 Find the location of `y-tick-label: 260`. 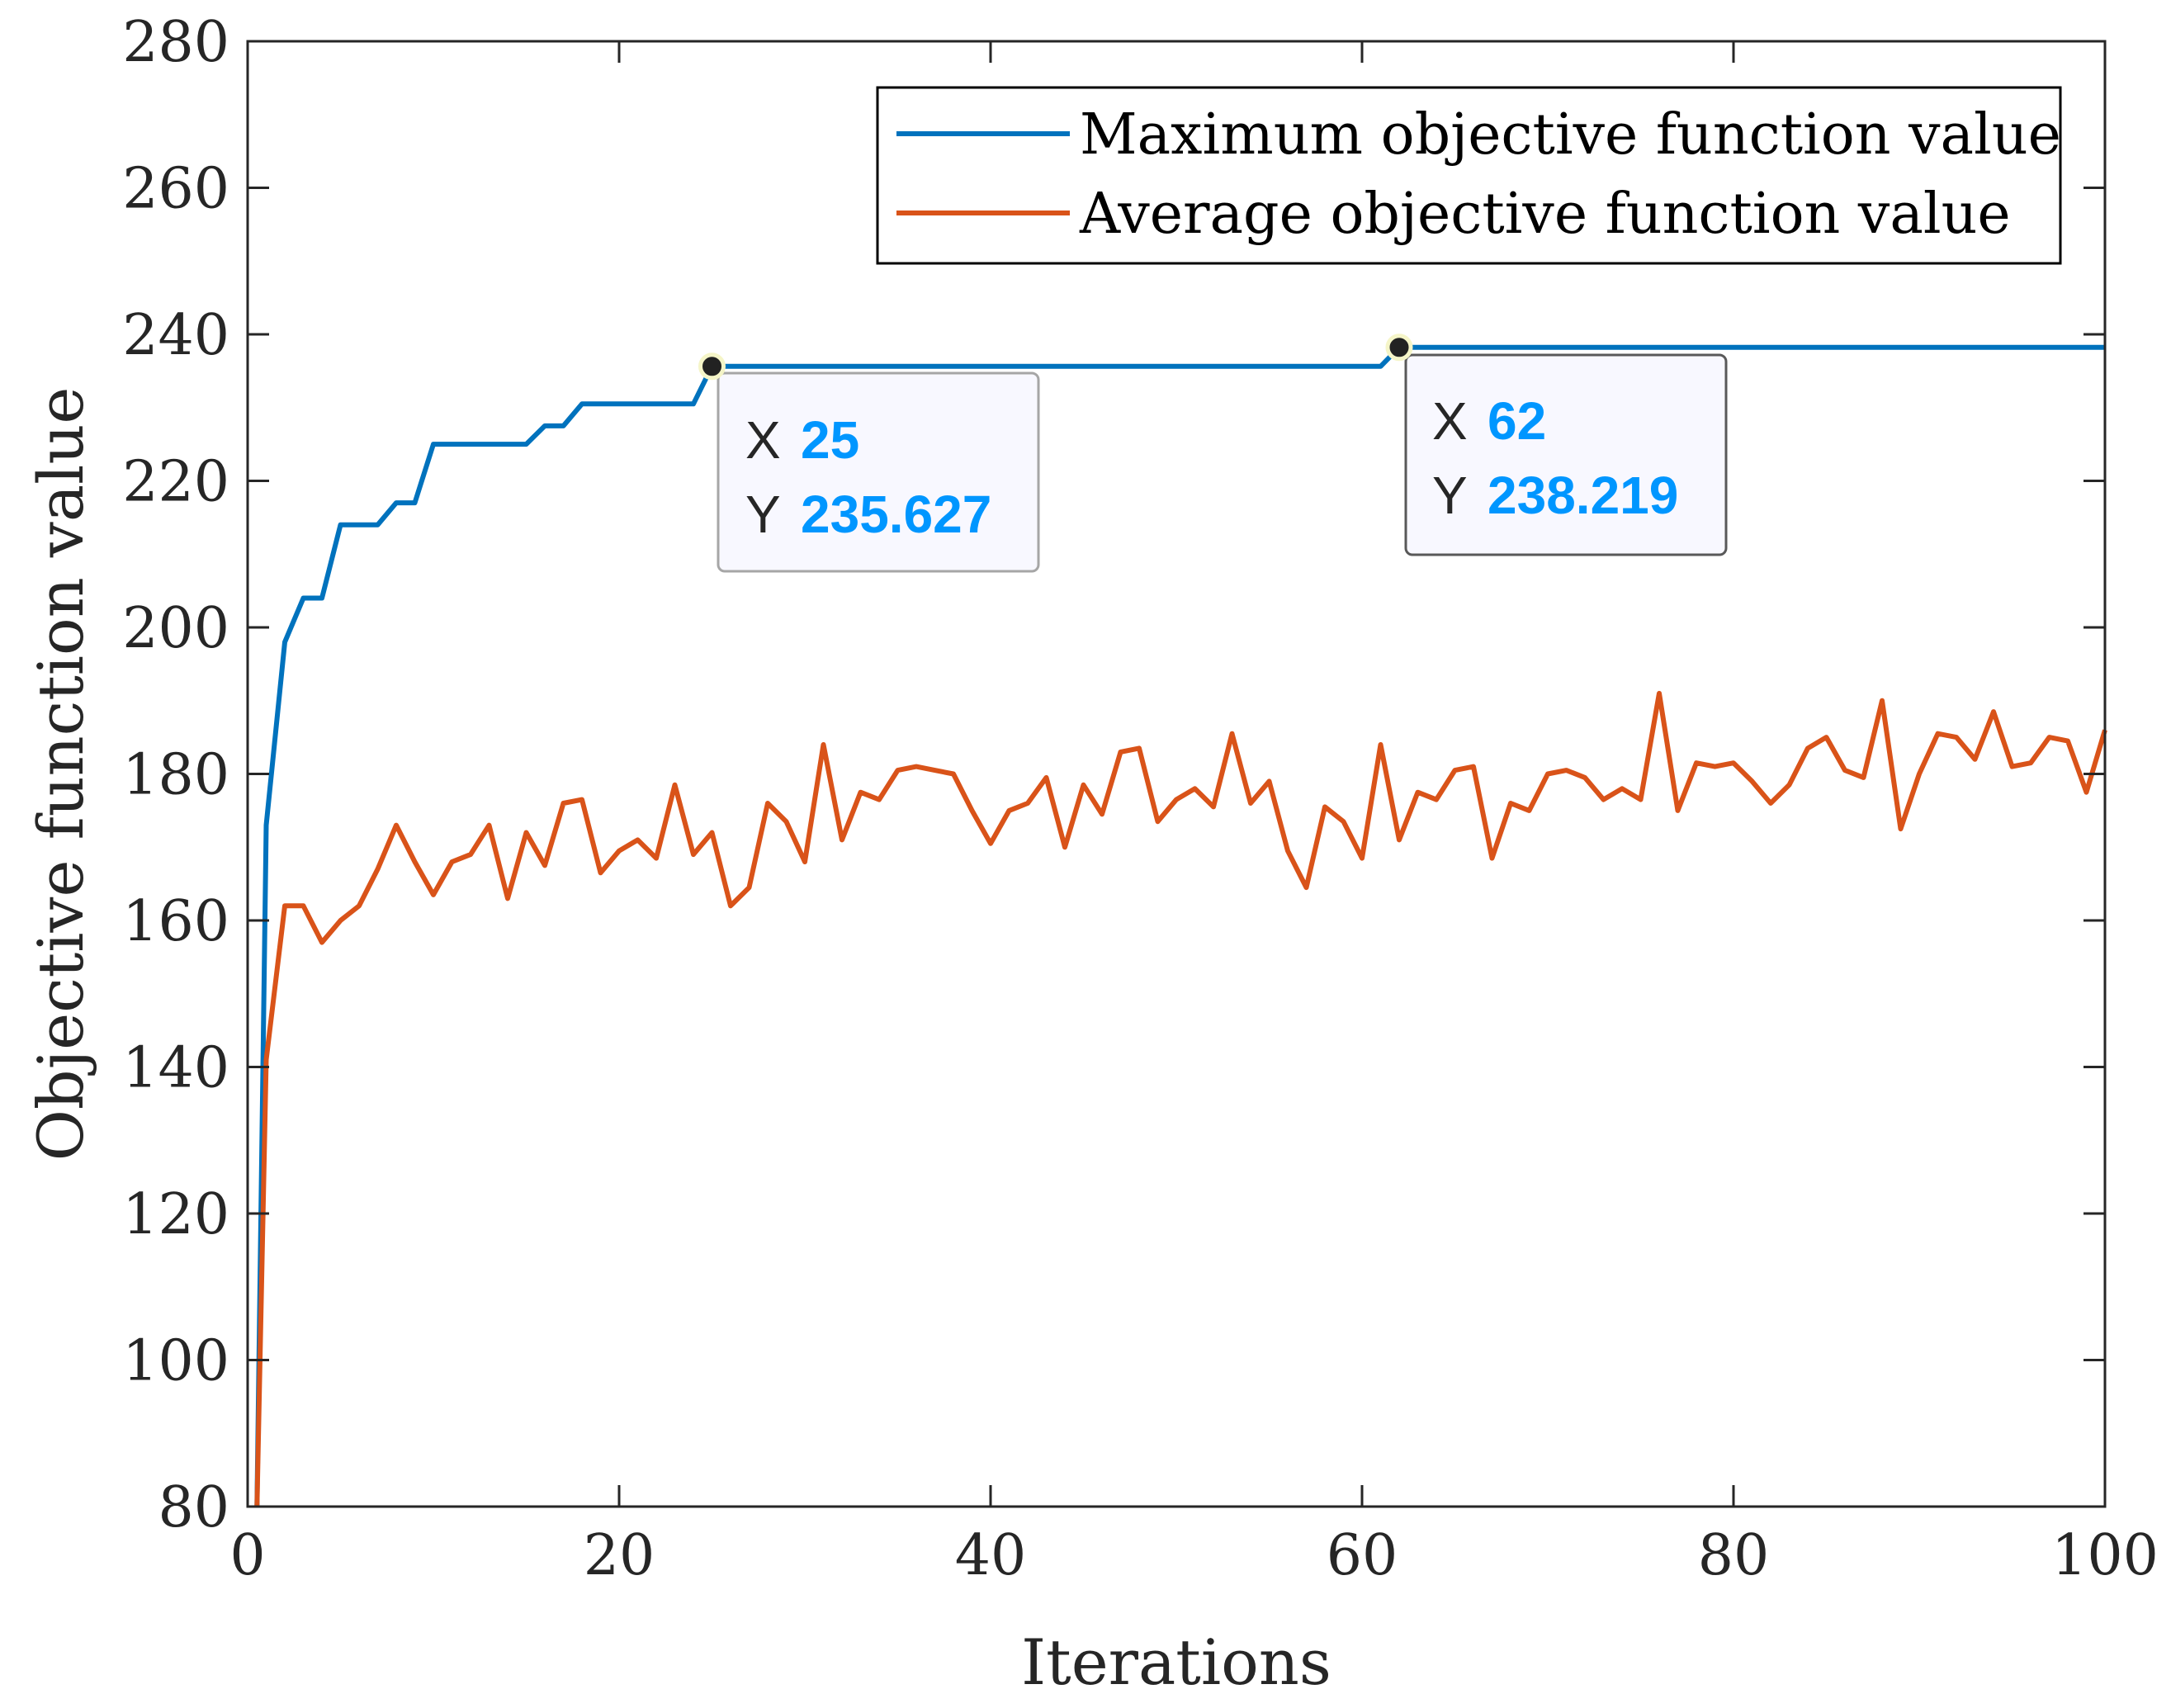

y-tick-label: 260 is located at coordinates (175, 190).